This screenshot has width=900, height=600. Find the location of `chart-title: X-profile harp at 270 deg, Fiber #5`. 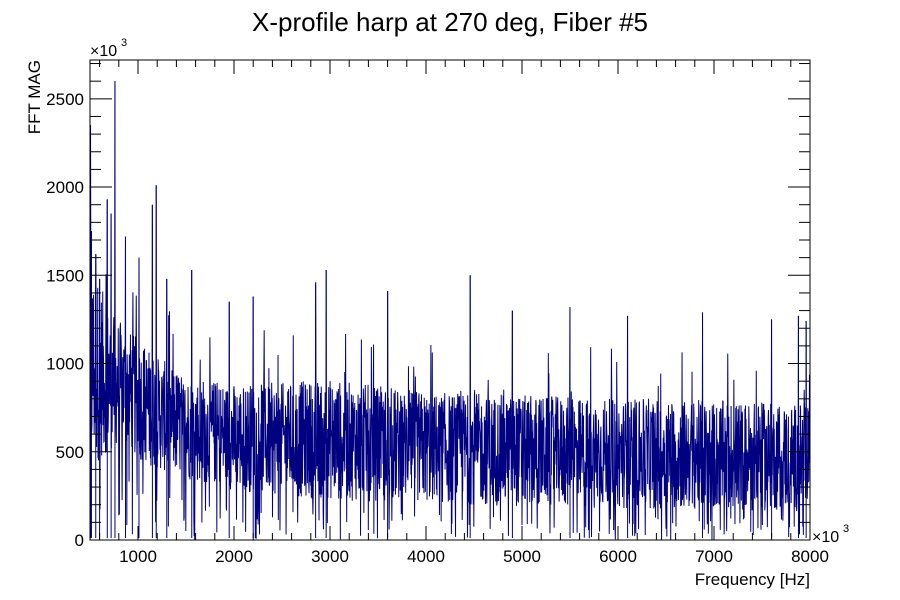

chart-title: X-profile harp at 270 deg, Fiber #5 is located at coordinates (450, 22).